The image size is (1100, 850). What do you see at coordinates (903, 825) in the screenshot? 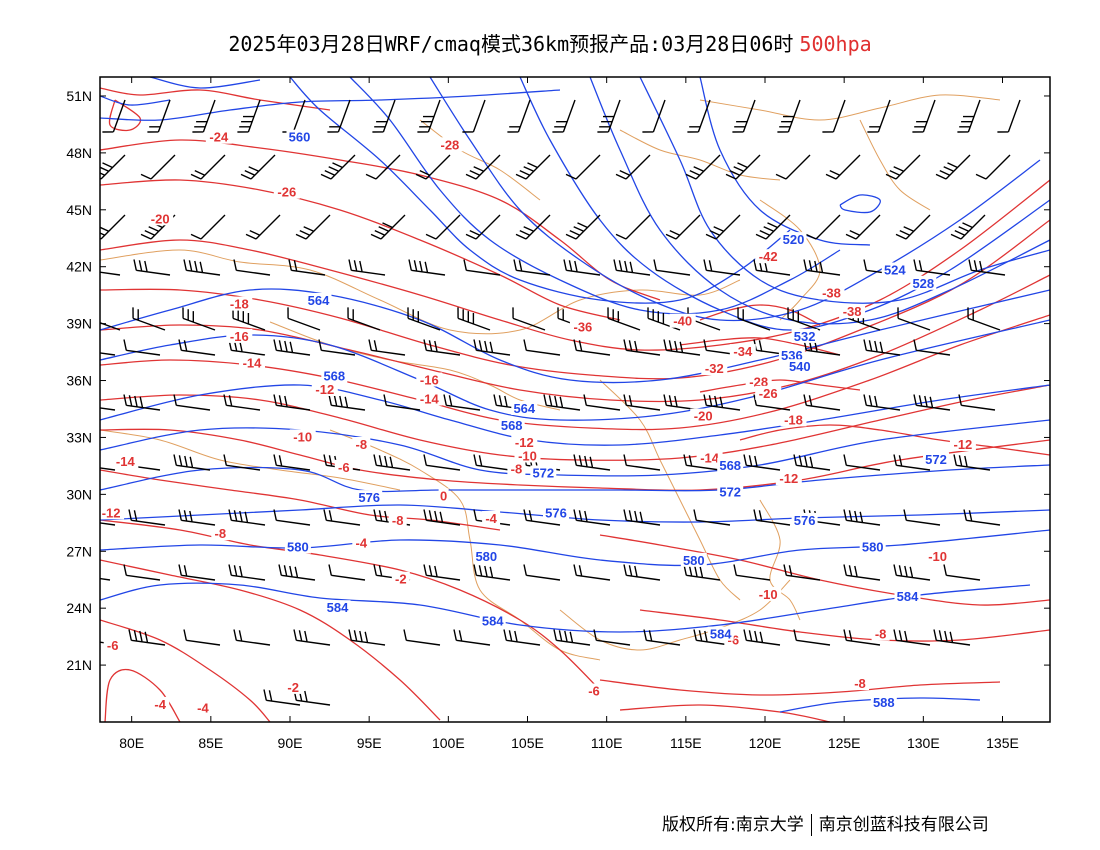
I see `copyright-right: 南京创蓝科技有限公司` at bounding box center [903, 825].